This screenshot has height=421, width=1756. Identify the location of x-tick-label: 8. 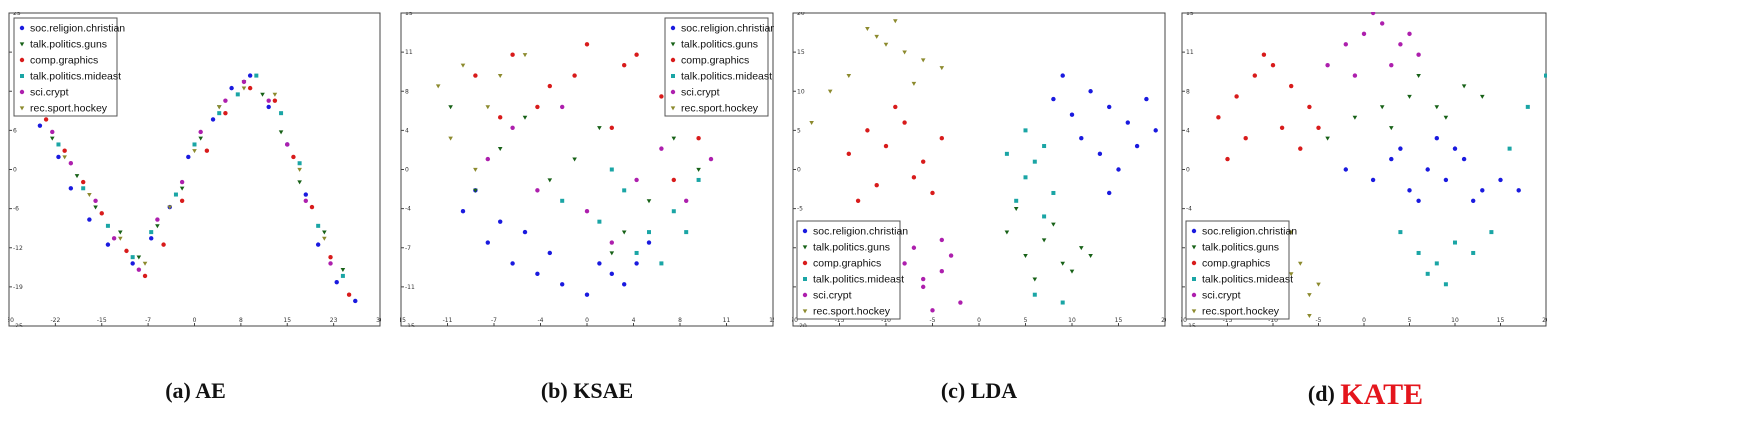
(241, 320).